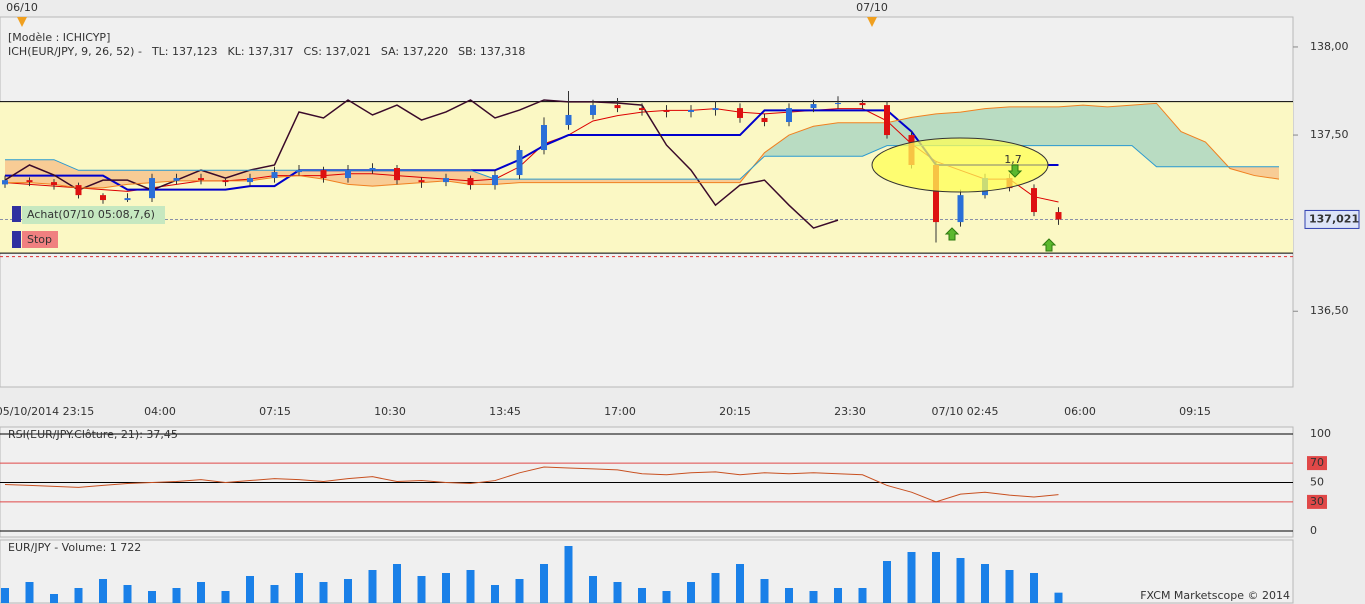 This screenshot has width=1365, height=604. Describe the element at coordinates (16, 239) in the screenshot. I see `order-marker` at that location.